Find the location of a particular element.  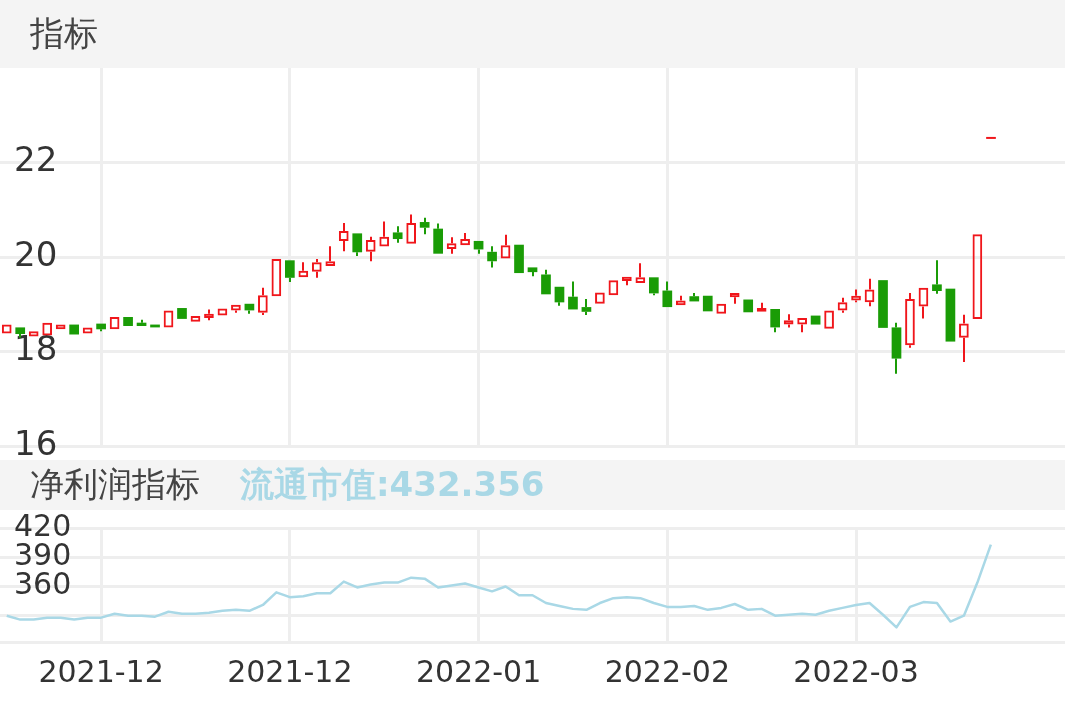

chart-subtitle: 流通市值:432.356 is located at coordinates (392, 484).